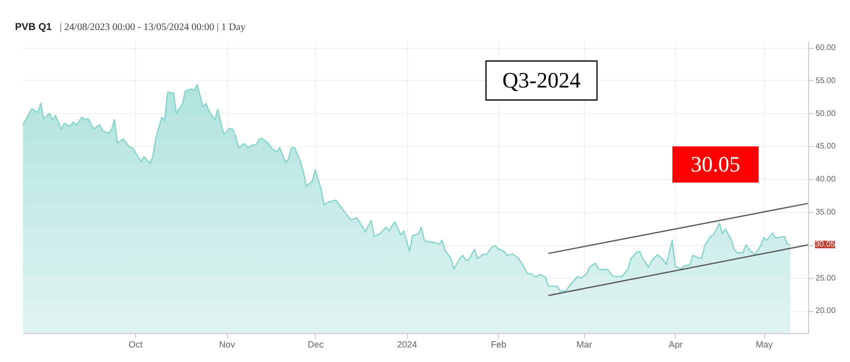 This screenshot has width=850, height=362. What do you see at coordinates (826, 211) in the screenshot?
I see `y-tick-label: 35.00` at bounding box center [826, 211].